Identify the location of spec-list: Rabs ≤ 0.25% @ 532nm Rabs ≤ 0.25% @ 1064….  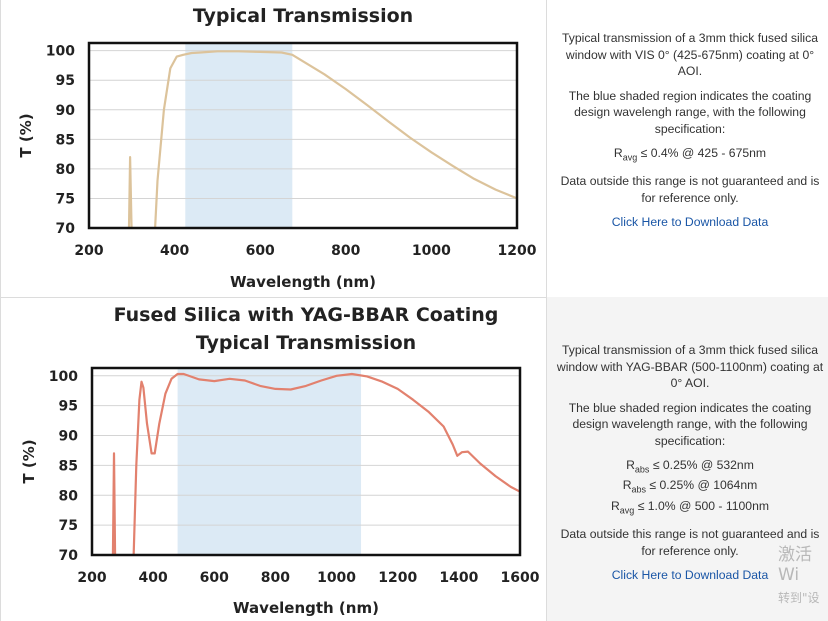
(690, 487).